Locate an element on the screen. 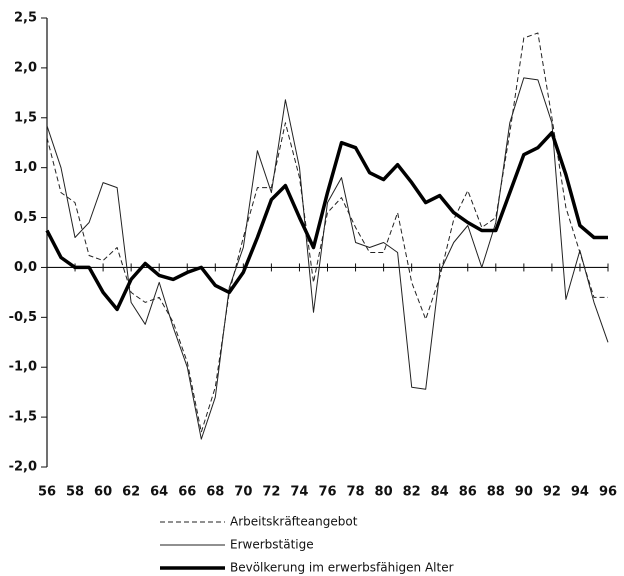 This screenshot has width=624, height=576. legend-label: Erwerbstätige is located at coordinates (272, 545).